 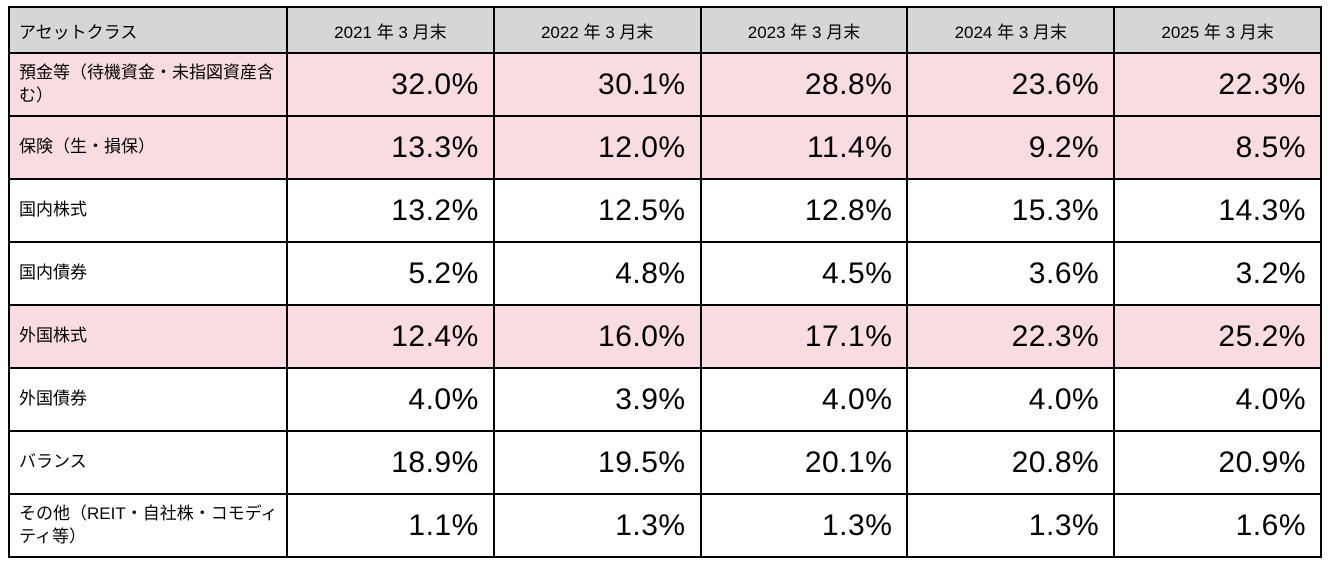 What do you see at coordinates (390, 336) in the screenshot?
I see `cell-value: 12.4%` at bounding box center [390, 336].